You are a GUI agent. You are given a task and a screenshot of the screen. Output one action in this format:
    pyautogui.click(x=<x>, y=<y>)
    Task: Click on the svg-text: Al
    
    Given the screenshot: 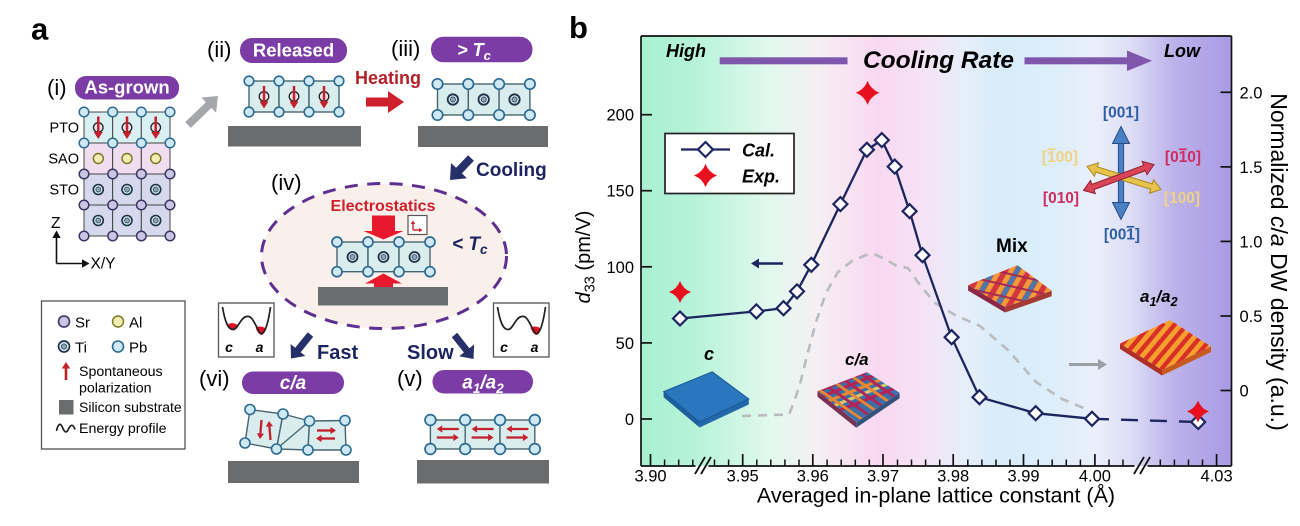 What is the action you would take?
    pyautogui.click(x=135, y=323)
    